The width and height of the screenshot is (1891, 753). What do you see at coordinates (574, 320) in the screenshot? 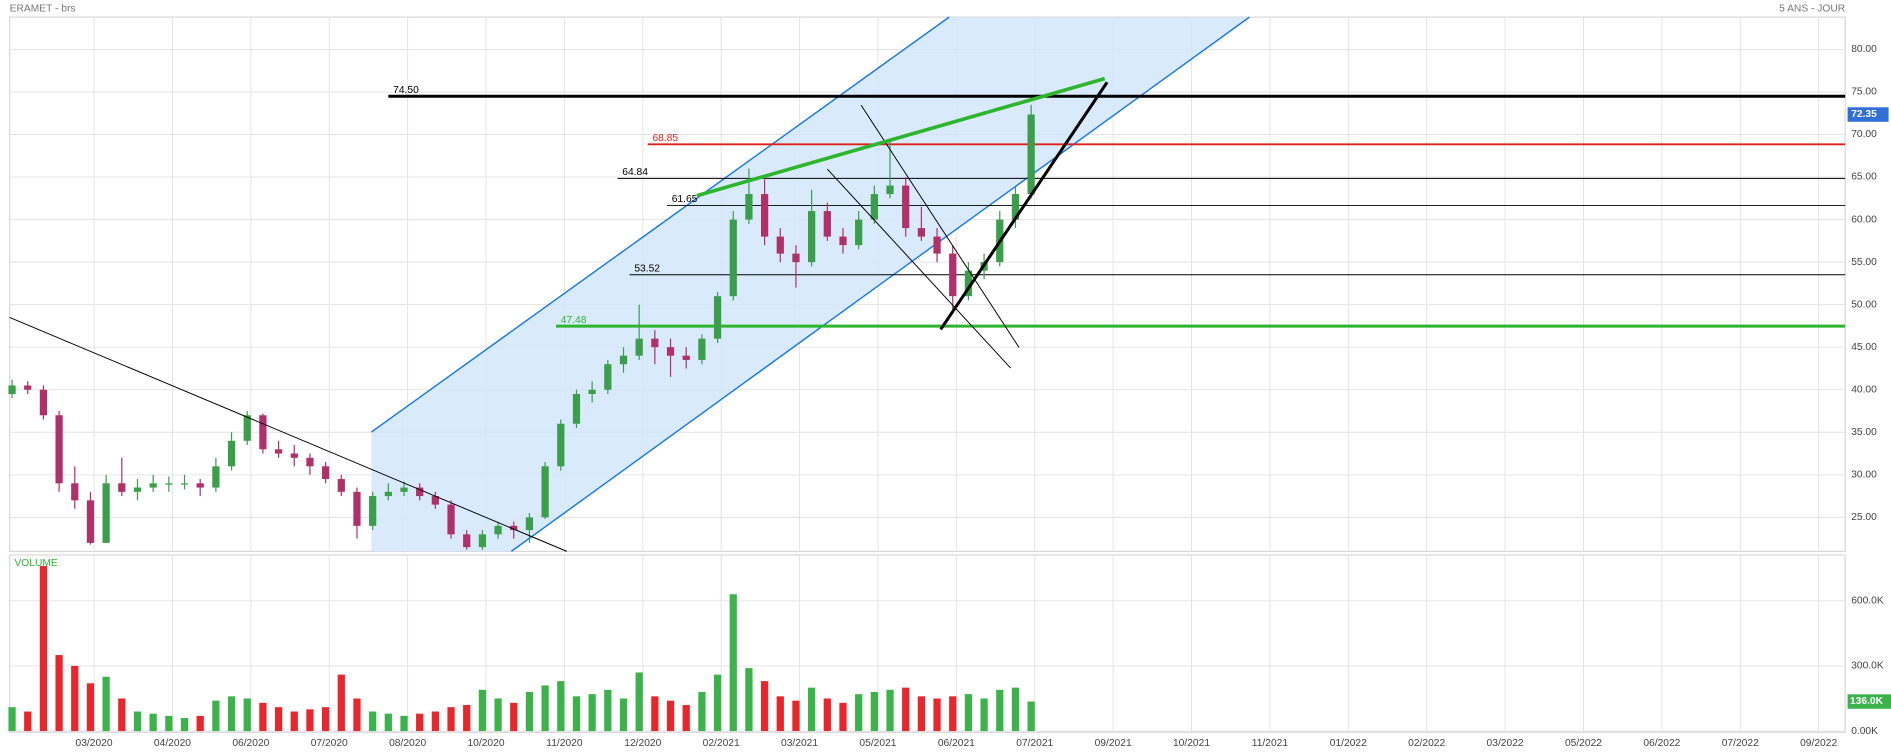
I see `level-label: 47.48` at bounding box center [574, 320].